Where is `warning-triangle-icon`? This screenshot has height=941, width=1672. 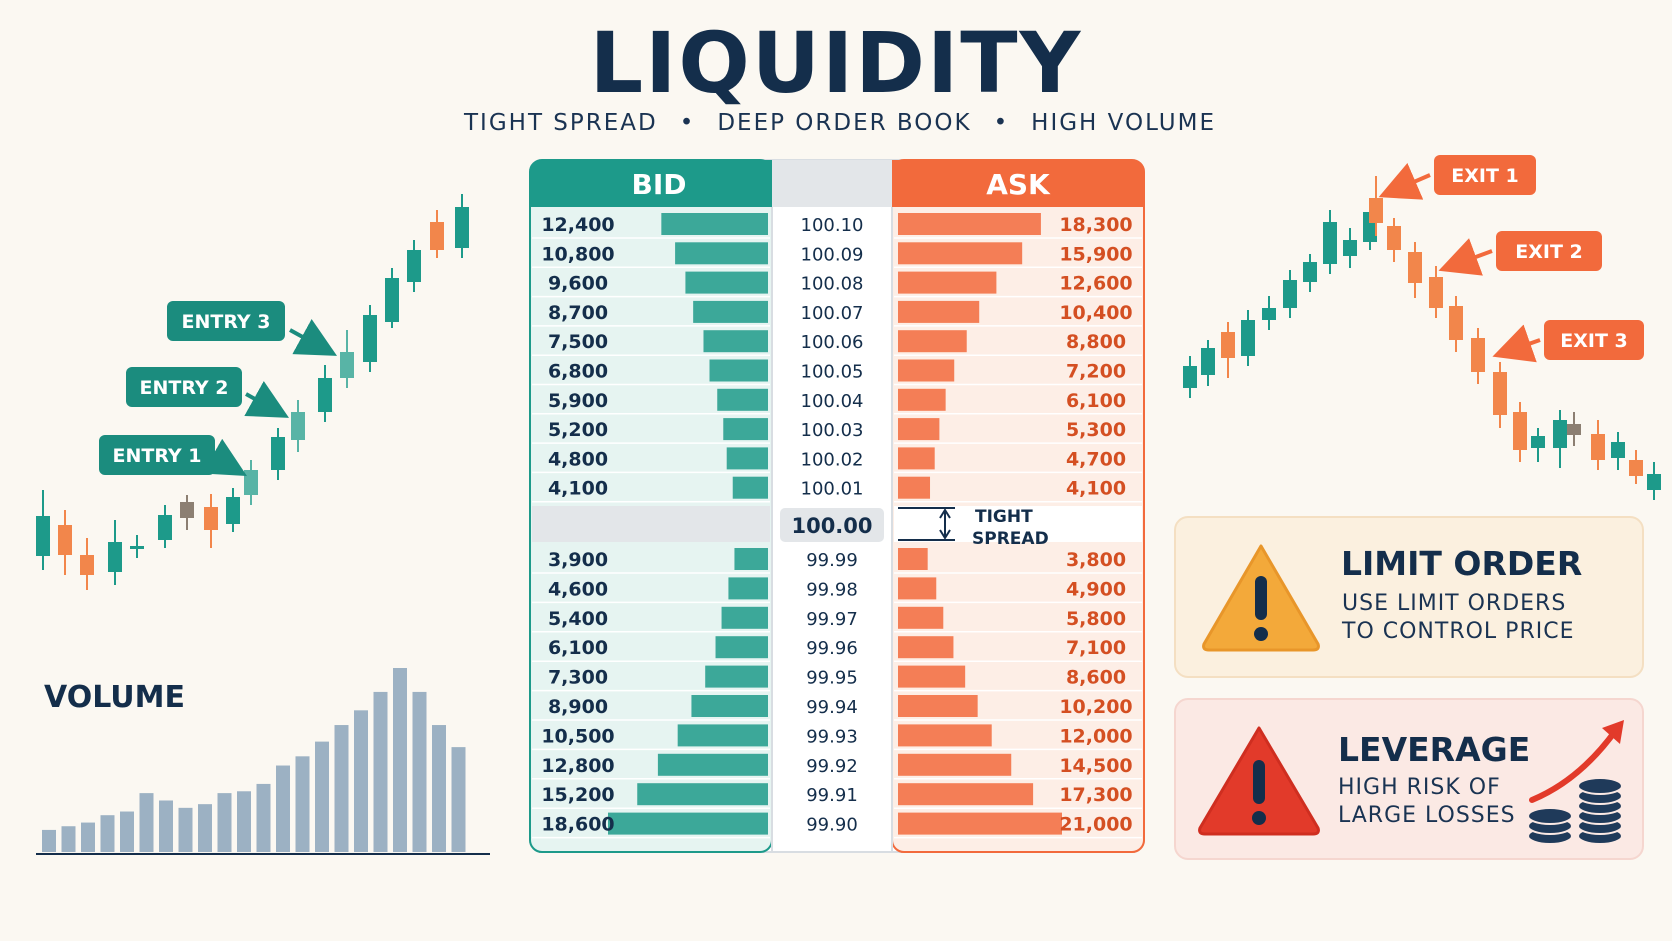
warning-triangle-icon is located at coordinates (1261, 598).